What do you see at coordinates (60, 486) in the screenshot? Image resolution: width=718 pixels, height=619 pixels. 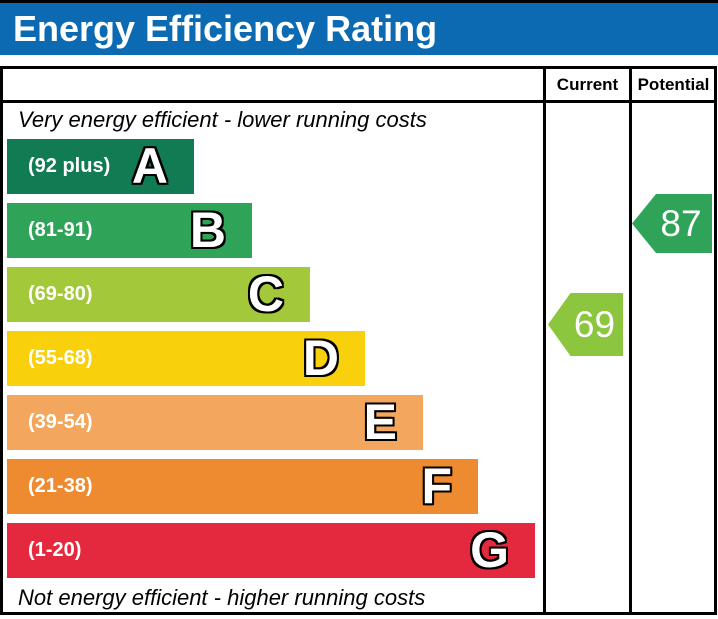 I see `band-f-range-label: (21-38)` at bounding box center [60, 486].